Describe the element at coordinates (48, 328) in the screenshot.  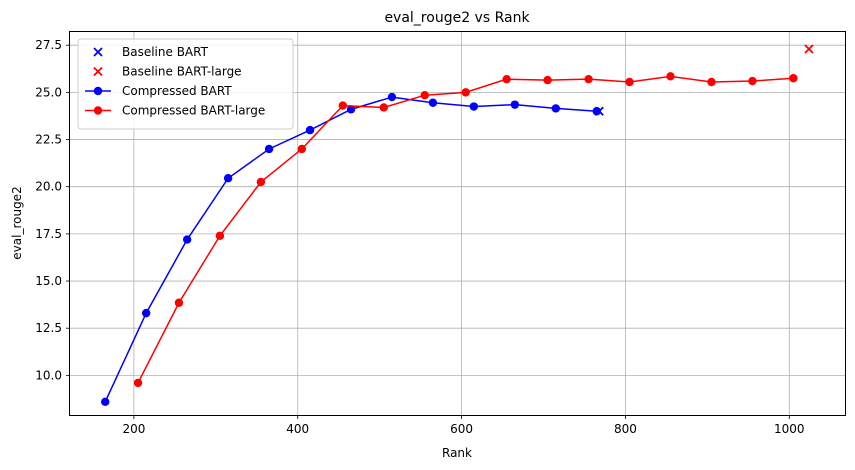
I see `y-tick-label: 12.5` at that location.